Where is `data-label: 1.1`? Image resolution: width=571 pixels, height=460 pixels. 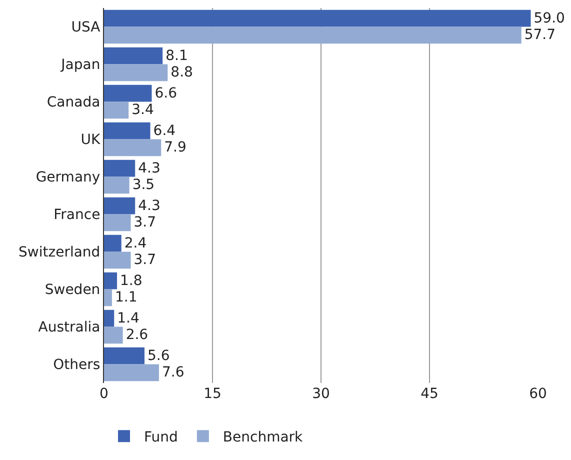
data-label: 1.1 is located at coordinates (126, 298).